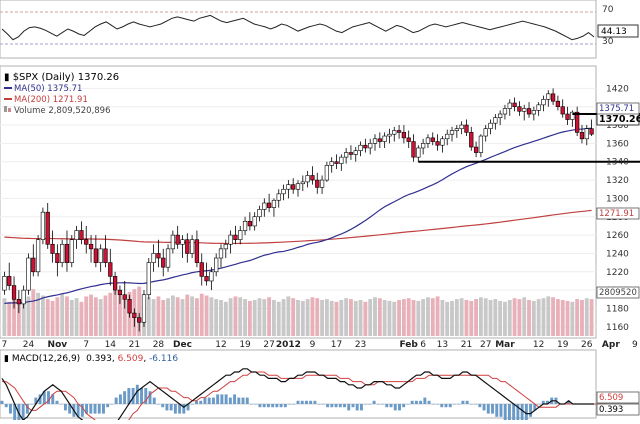 The height and width of the screenshot is (424, 640). I want to click on macd-value-box, so click(618, 409).